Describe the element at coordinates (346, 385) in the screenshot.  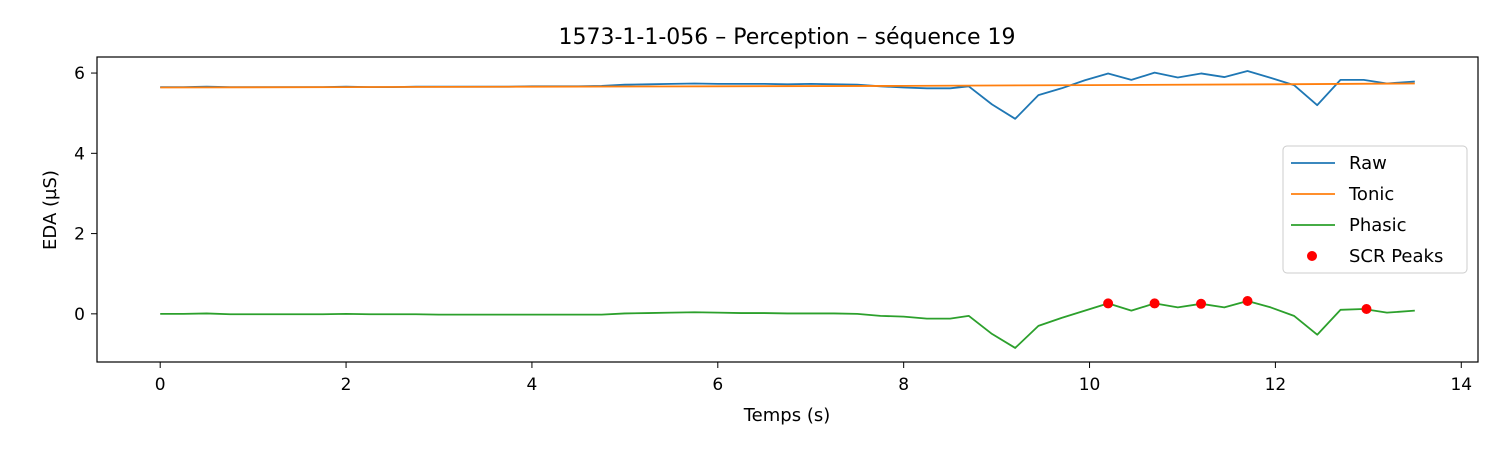
I see `x-tick-label: 2` at that location.